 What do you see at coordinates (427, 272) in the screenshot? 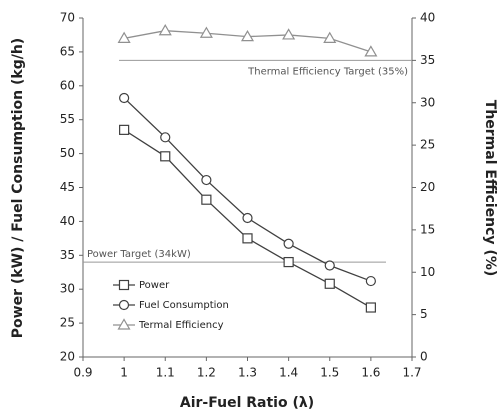
I see `y2-tick-label: 10` at bounding box center [427, 272].